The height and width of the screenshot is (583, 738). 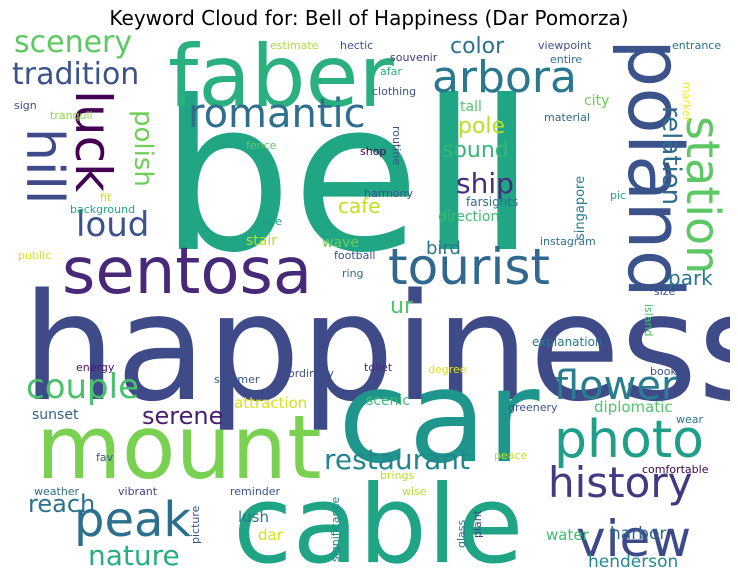 What do you see at coordinates (353, 273) in the screenshot?
I see `word-ring: ring` at bounding box center [353, 273].